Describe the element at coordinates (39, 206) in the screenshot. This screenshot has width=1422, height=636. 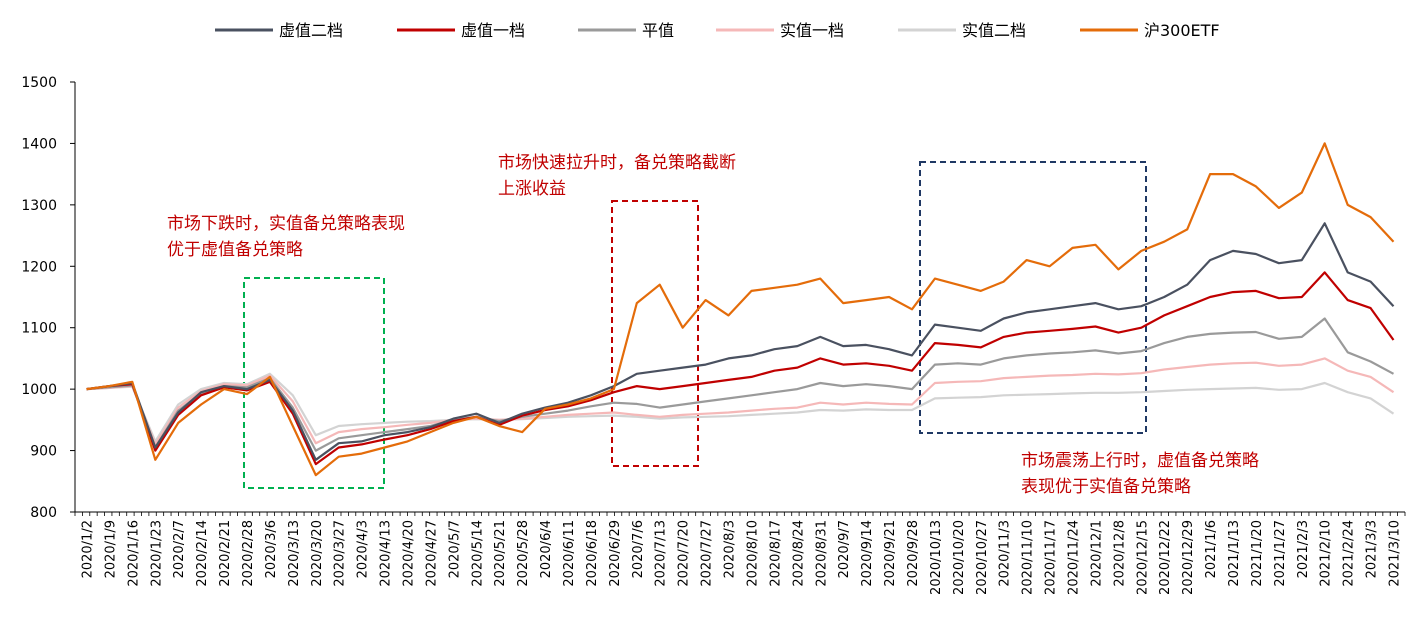
I see `y-tick-label: 1300` at that location.